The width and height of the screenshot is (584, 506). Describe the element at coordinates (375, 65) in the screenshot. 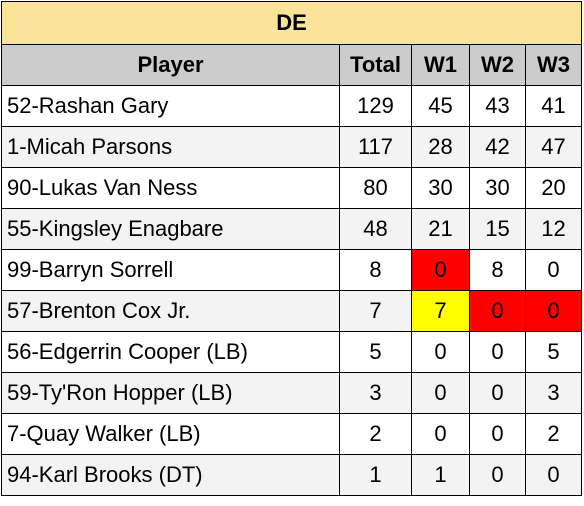

I see `header-total: Total` at that location.